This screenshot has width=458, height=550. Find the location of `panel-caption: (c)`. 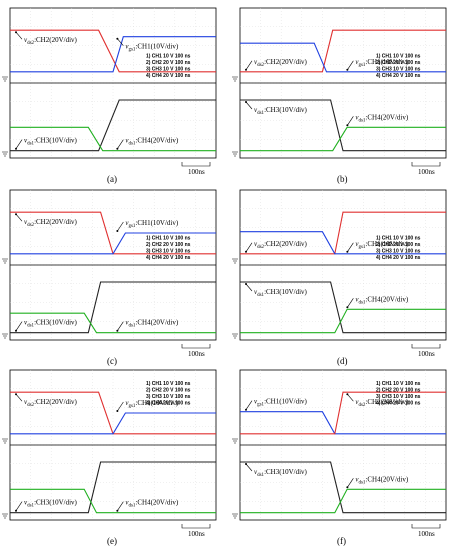

panel-caption: (c) is located at coordinates (112, 361).